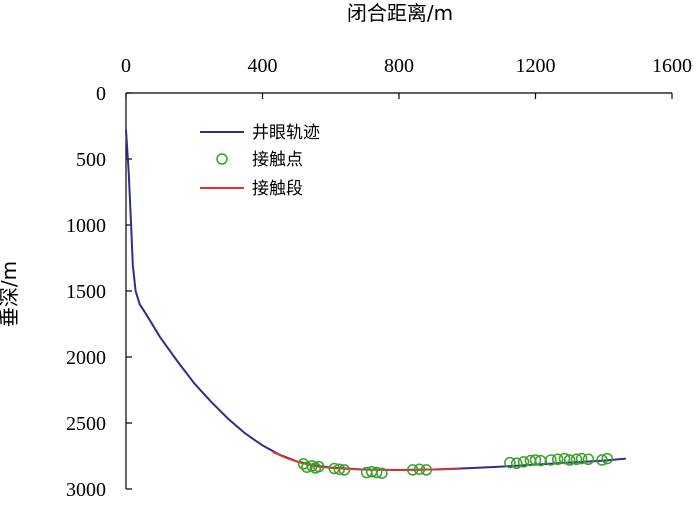 Image resolution: width=700 pixels, height=507 pixels. What do you see at coordinates (10, 294) in the screenshot?
I see `y-axis-title: 垂深/m` at bounding box center [10, 294].